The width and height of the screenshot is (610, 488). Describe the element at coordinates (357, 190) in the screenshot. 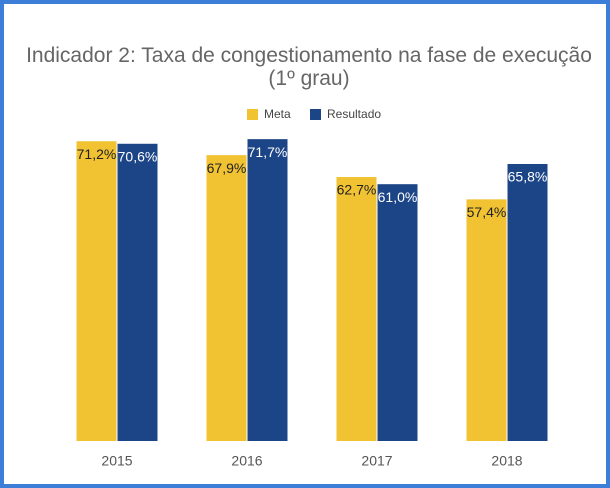

I see `data-label: 62,7%` at that location.